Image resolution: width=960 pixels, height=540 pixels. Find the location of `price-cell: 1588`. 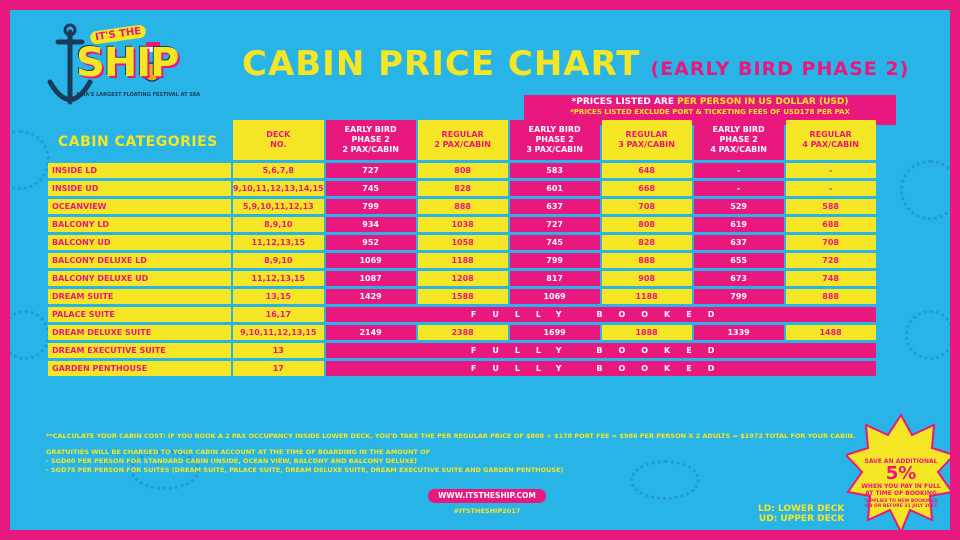

price-cell: 1588 is located at coordinates (462, 296).